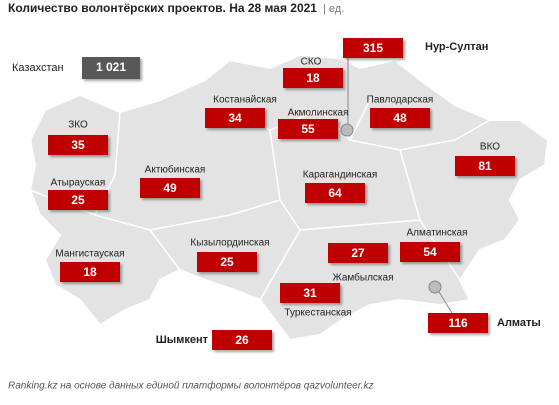  I want to click on value-label: 27, so click(358, 253).